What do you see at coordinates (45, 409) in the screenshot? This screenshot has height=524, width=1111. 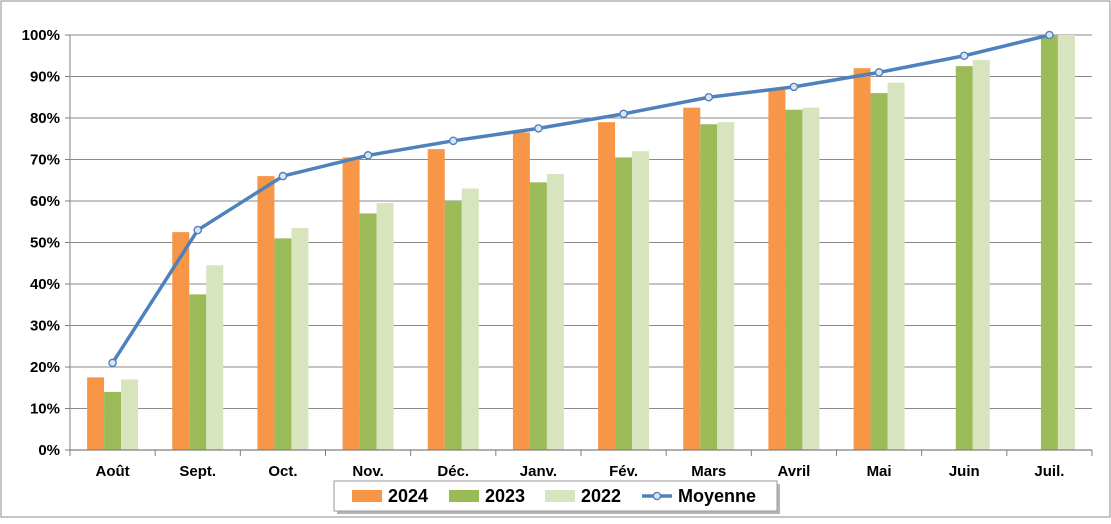 I see `y-tick-label: 10%` at bounding box center [45, 409].